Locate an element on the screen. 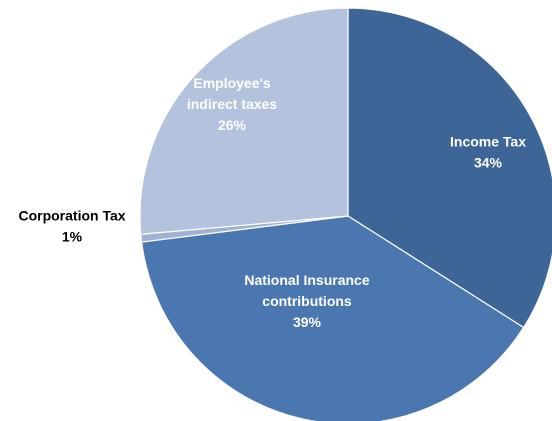  slice-name-line: indirect taxes is located at coordinates (232, 104).